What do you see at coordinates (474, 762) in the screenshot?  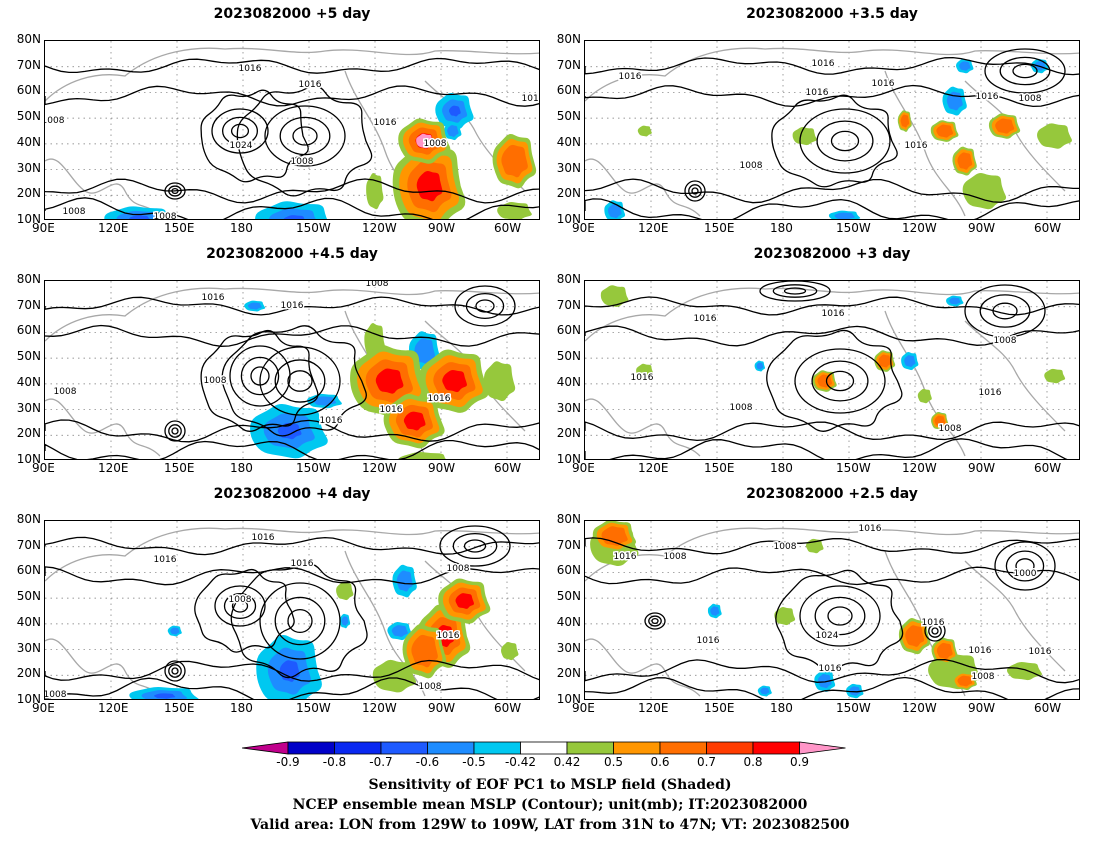 I see `colorbar-tick-label: -0.5` at bounding box center [474, 762].